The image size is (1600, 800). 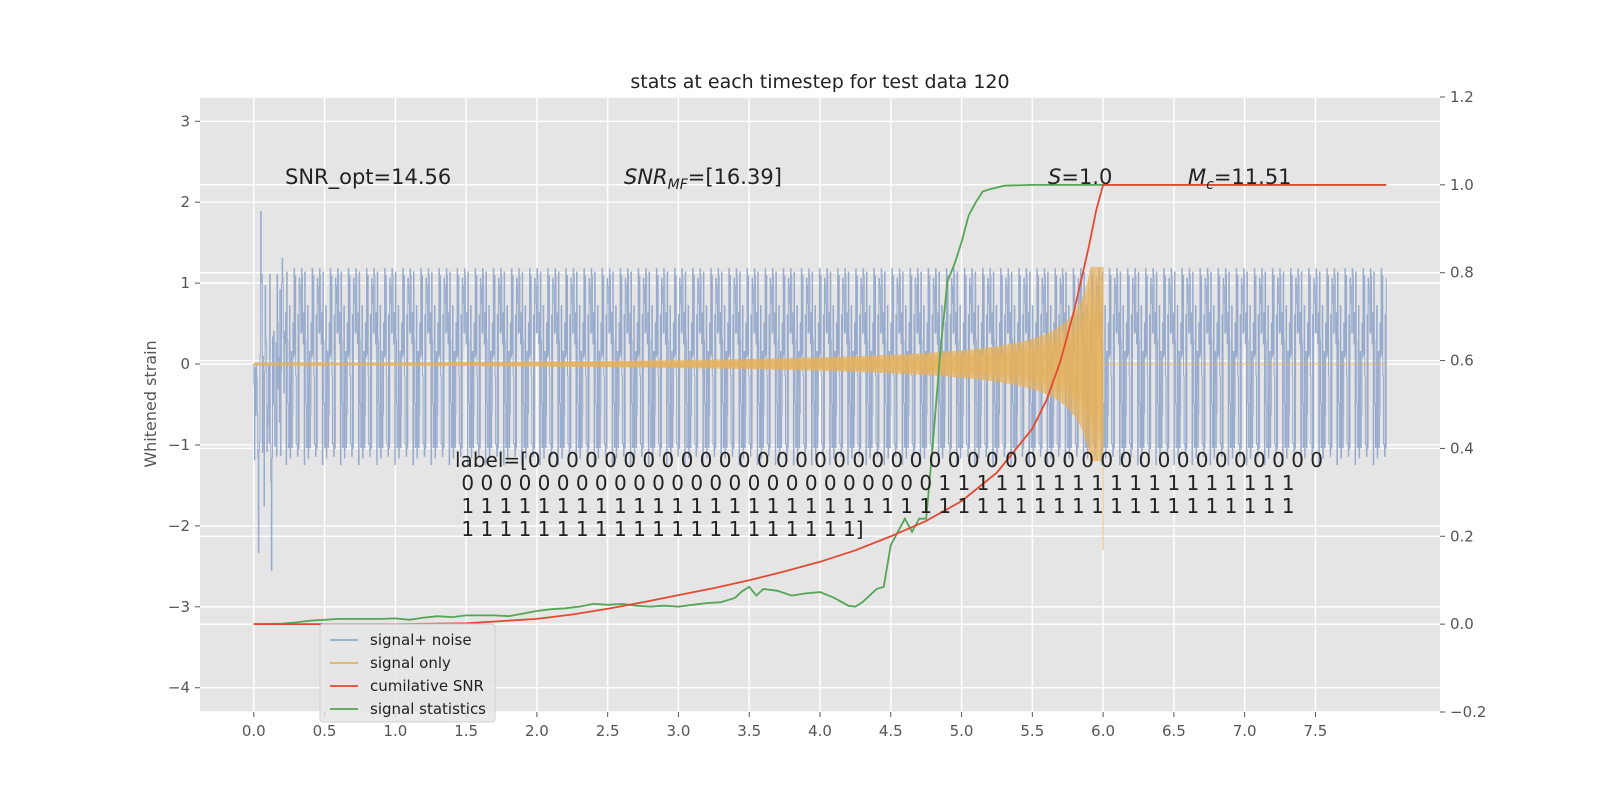 I want to click on legend-label-signal-statistics: signal statistics, so click(x=428, y=709).